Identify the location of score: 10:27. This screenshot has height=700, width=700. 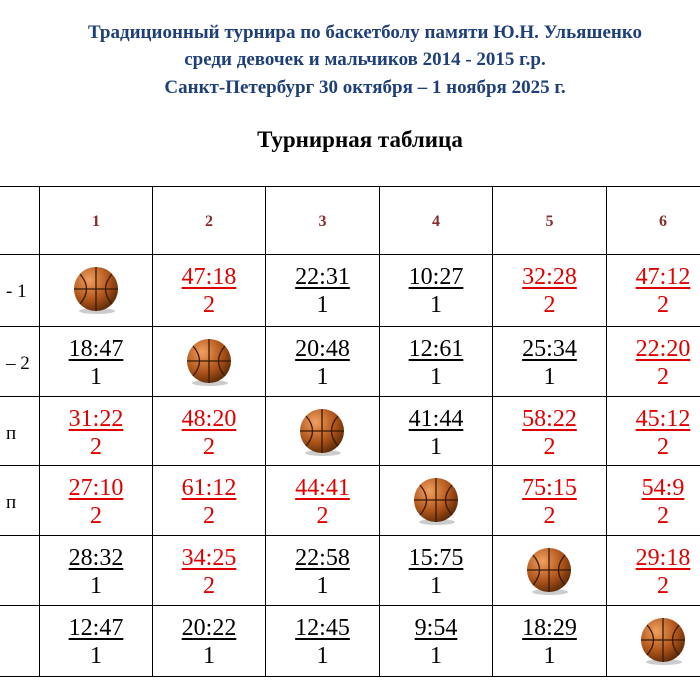
(436, 277).